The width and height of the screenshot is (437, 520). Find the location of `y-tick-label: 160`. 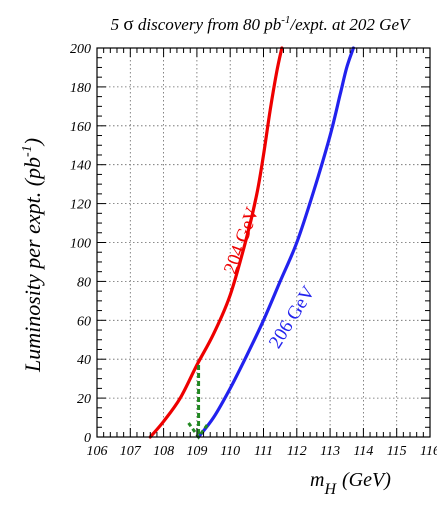

y-tick-label: 160 is located at coordinates (80, 127).